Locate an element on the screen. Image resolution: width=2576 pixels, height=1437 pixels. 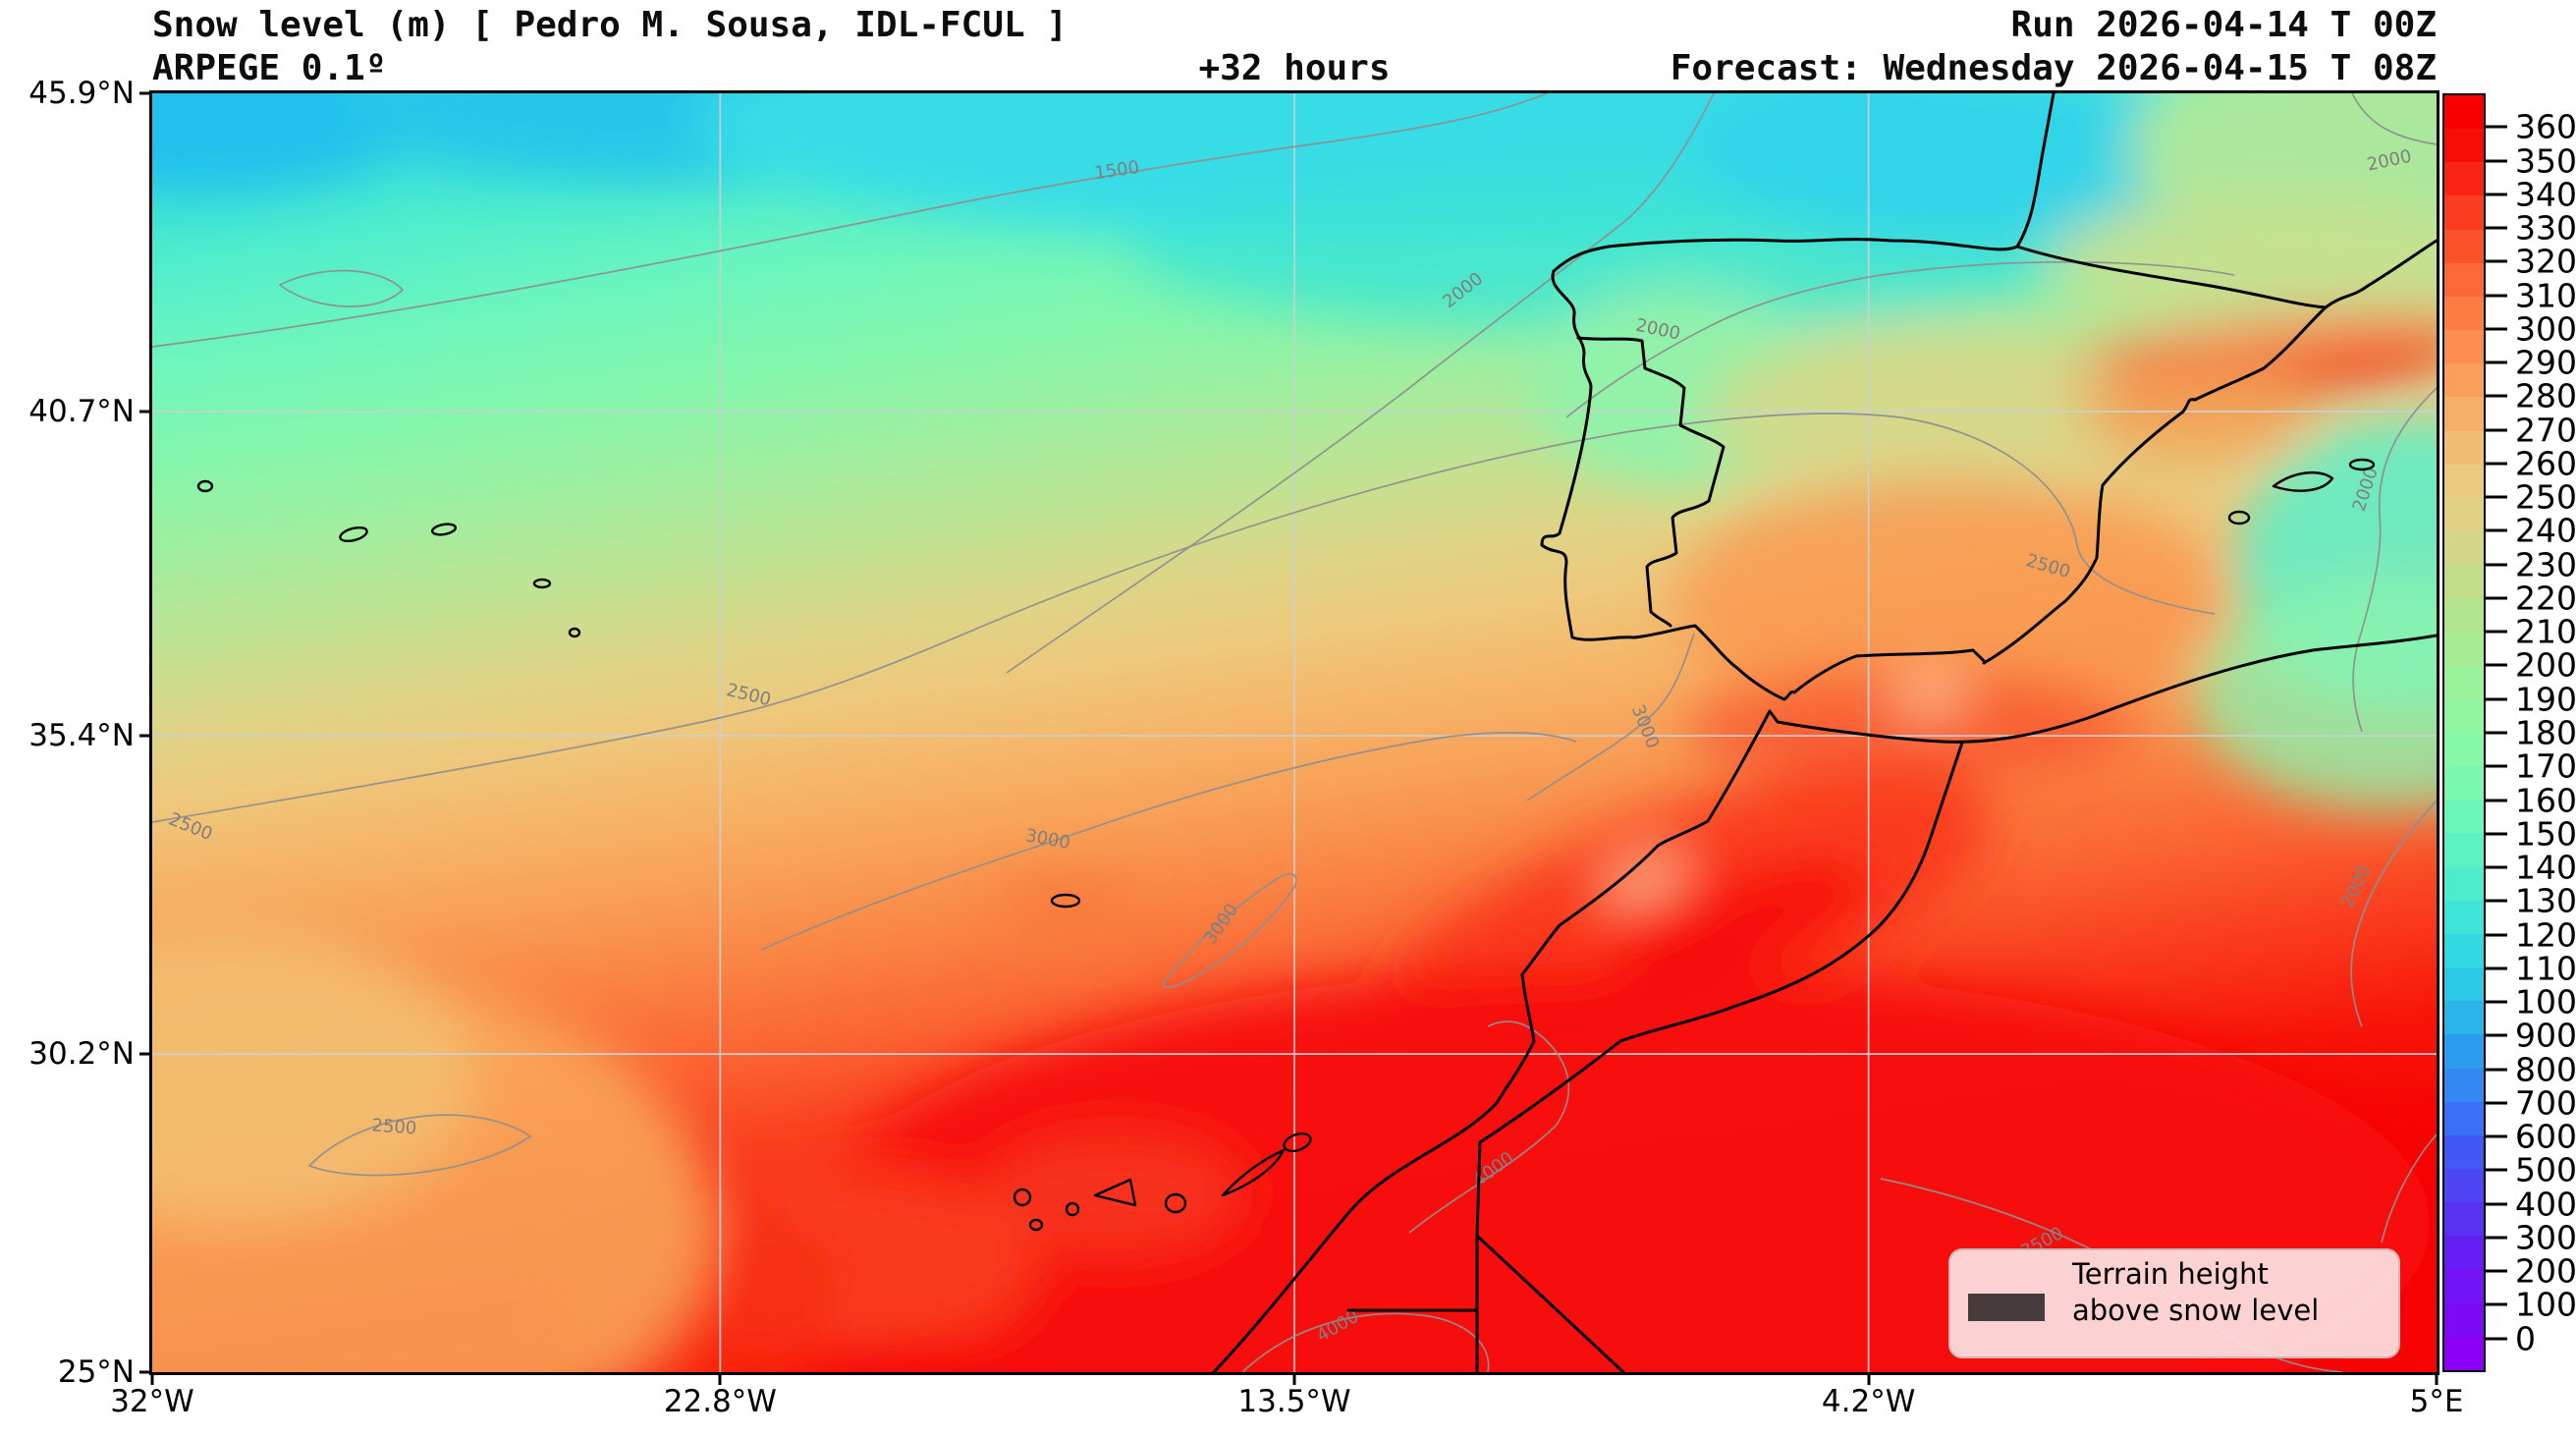
colorbar-tick-label: 800 is located at coordinates (2546, 1069).